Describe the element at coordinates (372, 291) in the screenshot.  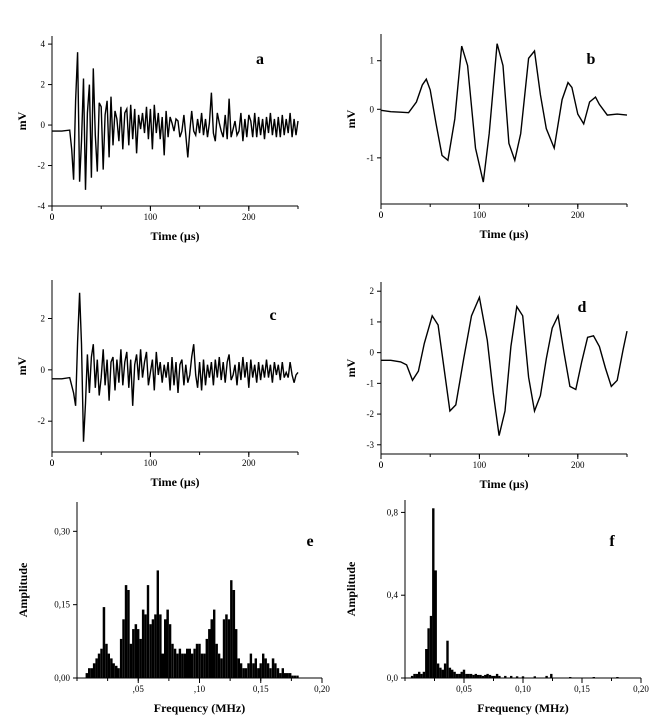
I see `y-tick-label-d: 2` at that location.